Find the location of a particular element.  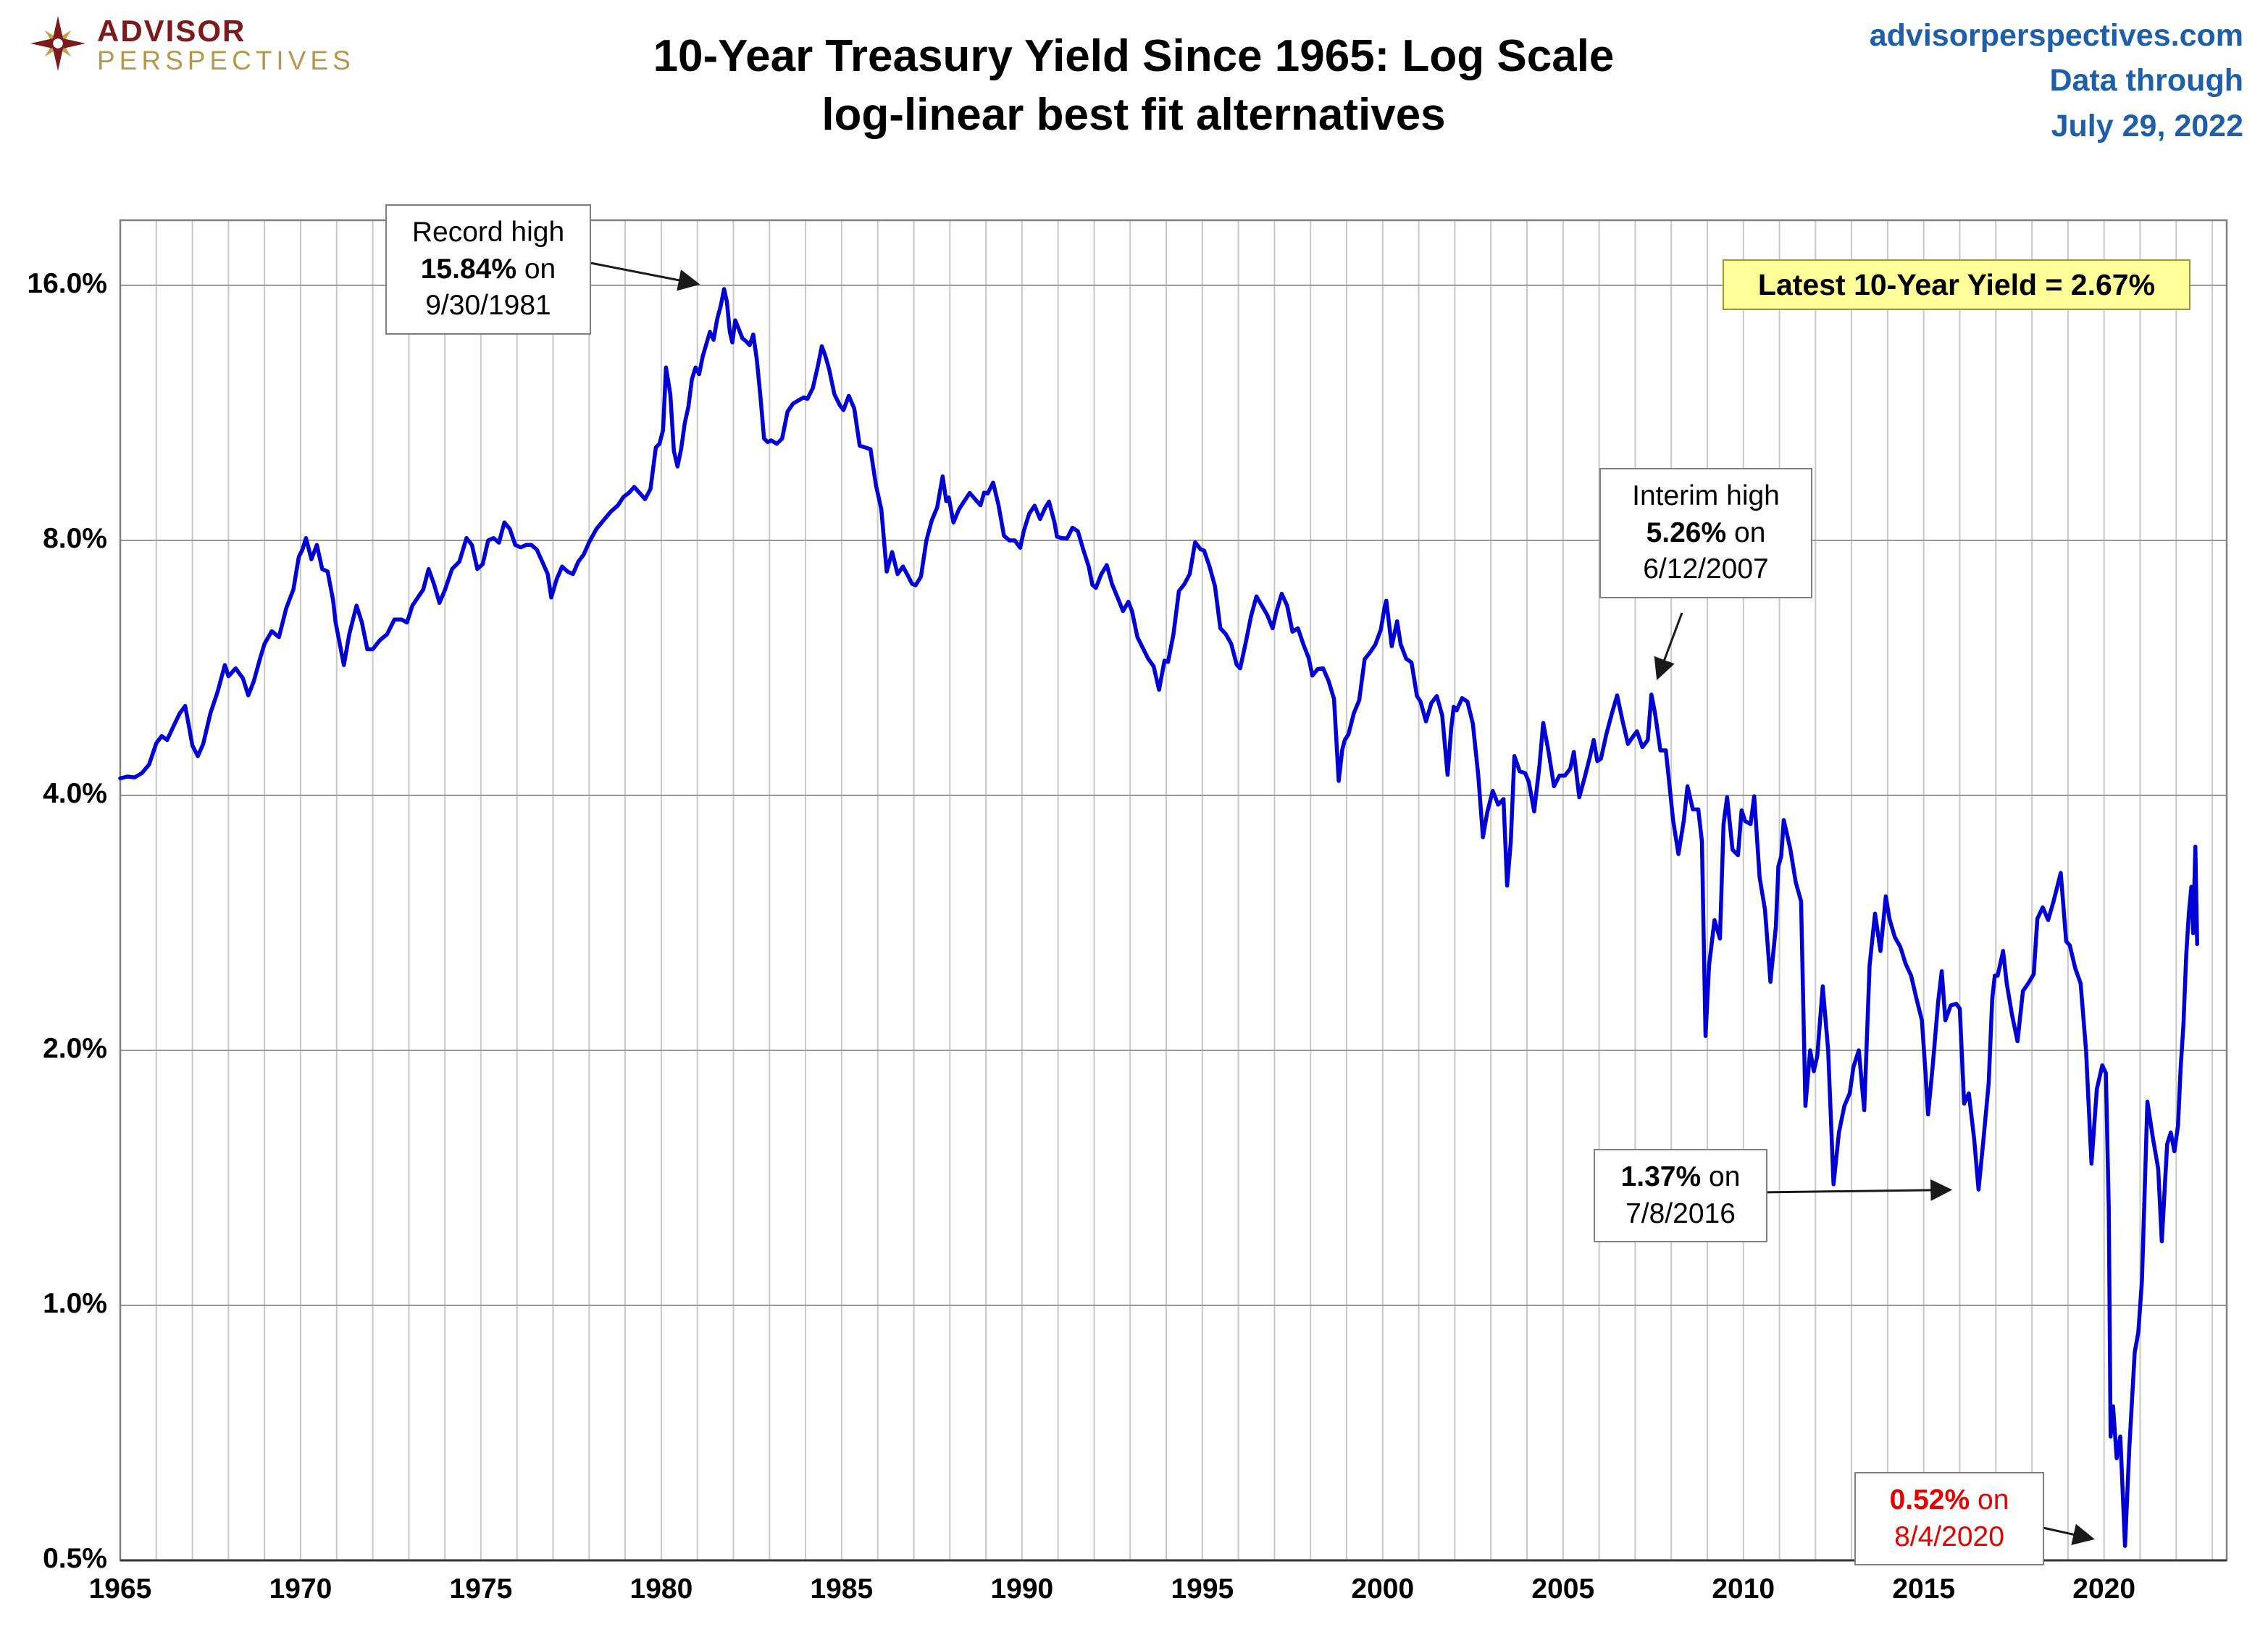

compass-star-icon is located at coordinates (58, 45).